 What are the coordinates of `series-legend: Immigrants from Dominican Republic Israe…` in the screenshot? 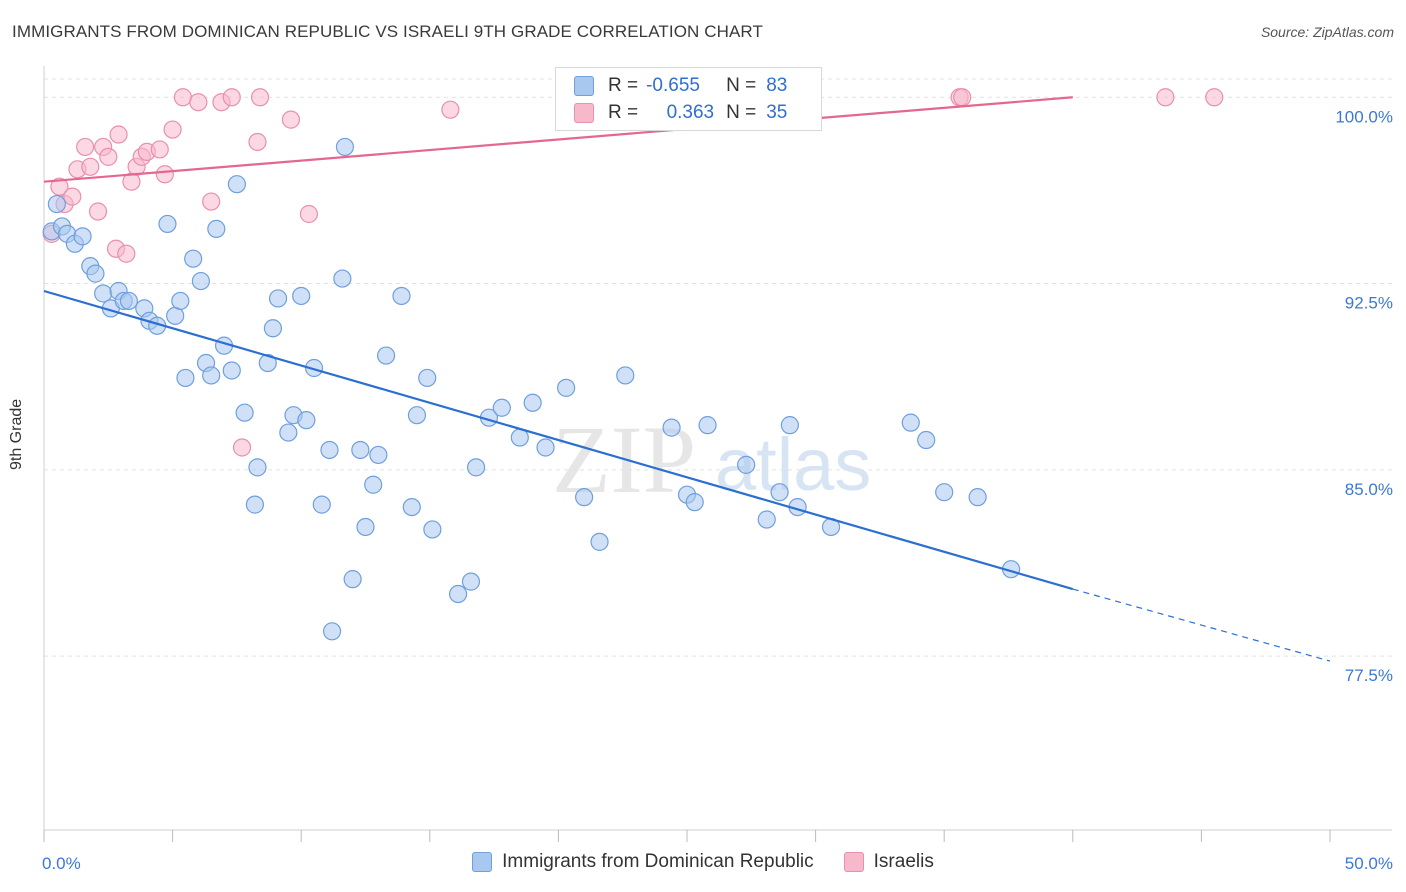 It's located at (703, 862).